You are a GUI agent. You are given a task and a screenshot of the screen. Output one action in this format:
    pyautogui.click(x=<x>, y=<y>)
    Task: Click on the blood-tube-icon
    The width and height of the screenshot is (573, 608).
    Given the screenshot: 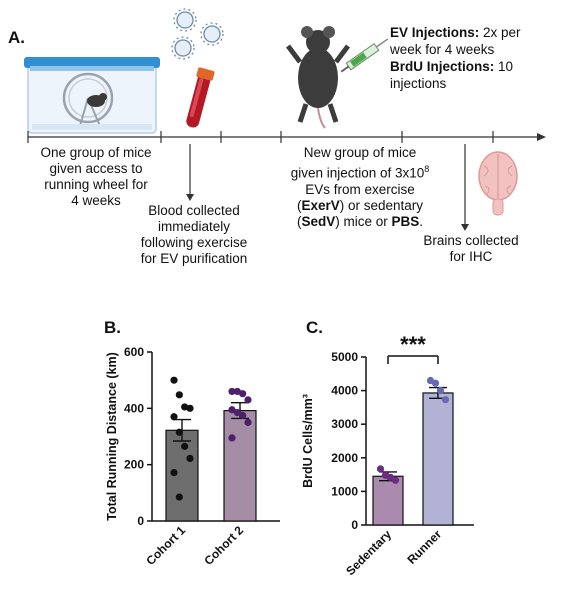 What is the action you would take?
    pyautogui.click(x=200, y=97)
    